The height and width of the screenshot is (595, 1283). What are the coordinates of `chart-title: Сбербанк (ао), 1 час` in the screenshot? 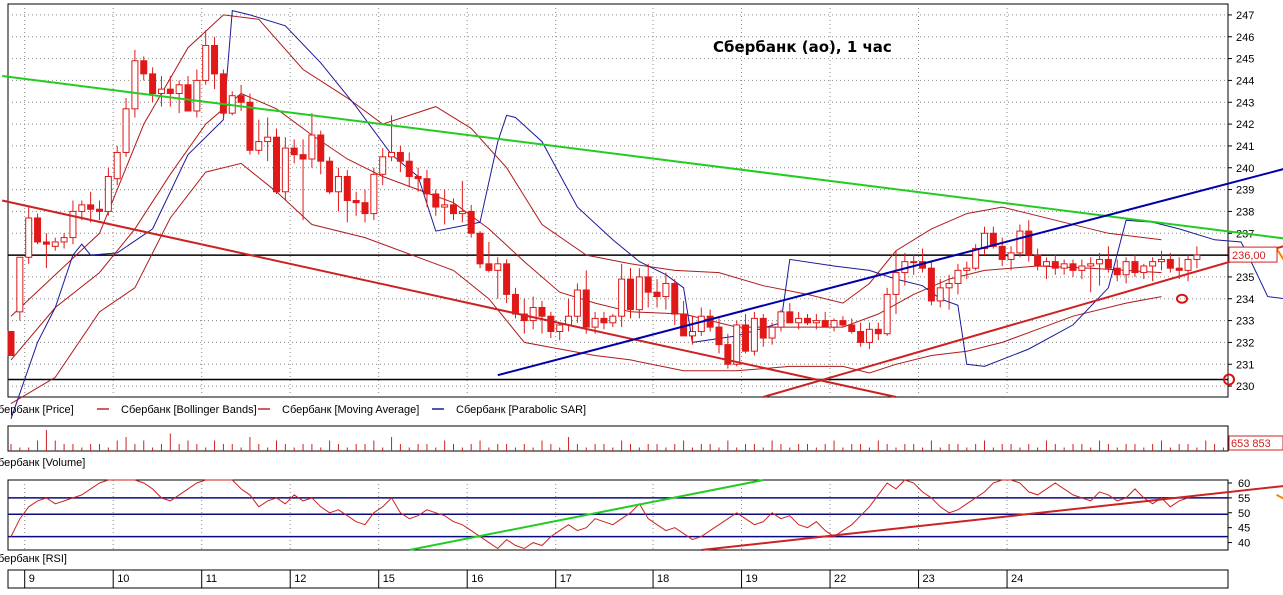 It's located at (802, 47).